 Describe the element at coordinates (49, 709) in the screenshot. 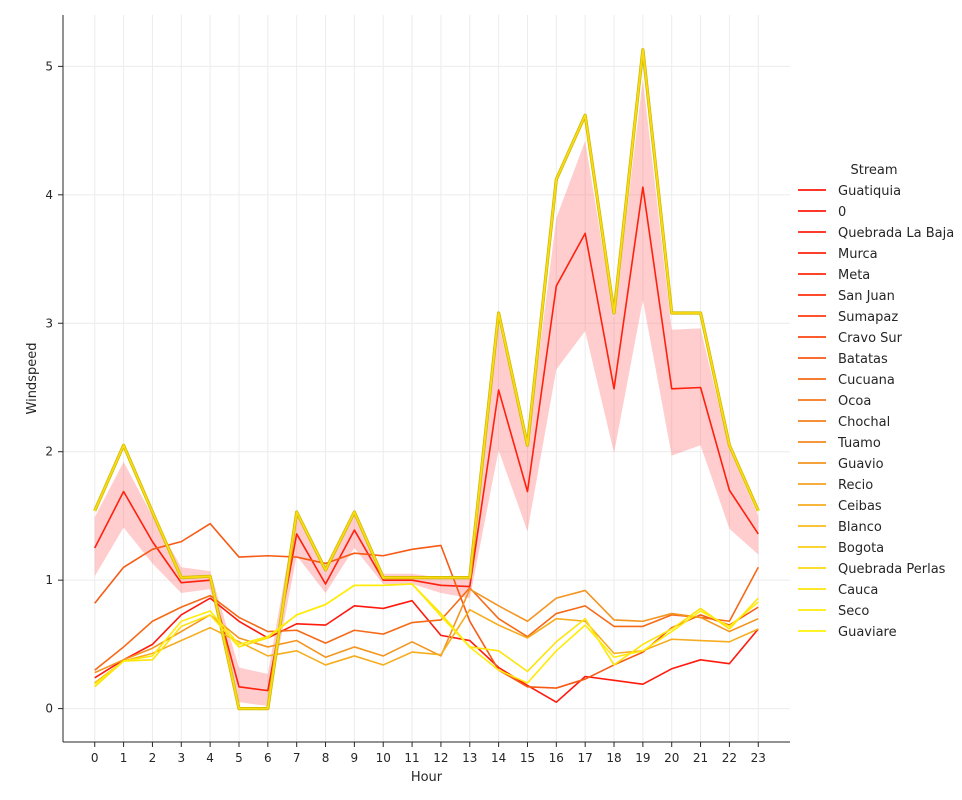

I see `y-tick-label-0: 0` at that location.